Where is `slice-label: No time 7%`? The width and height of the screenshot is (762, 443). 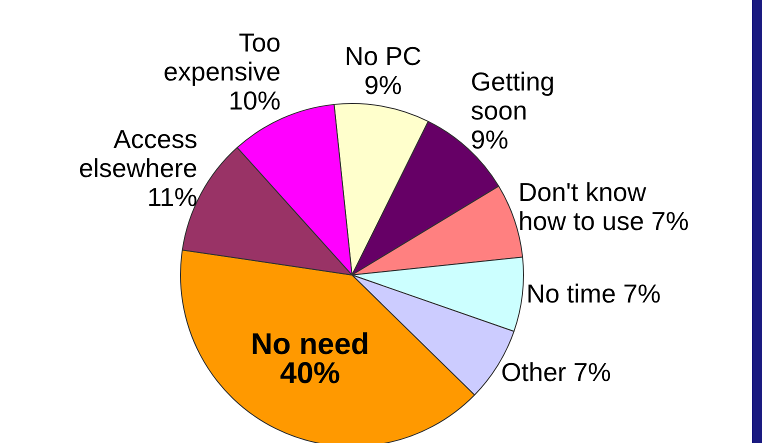 slice-label: No time 7% is located at coordinates (593, 293).